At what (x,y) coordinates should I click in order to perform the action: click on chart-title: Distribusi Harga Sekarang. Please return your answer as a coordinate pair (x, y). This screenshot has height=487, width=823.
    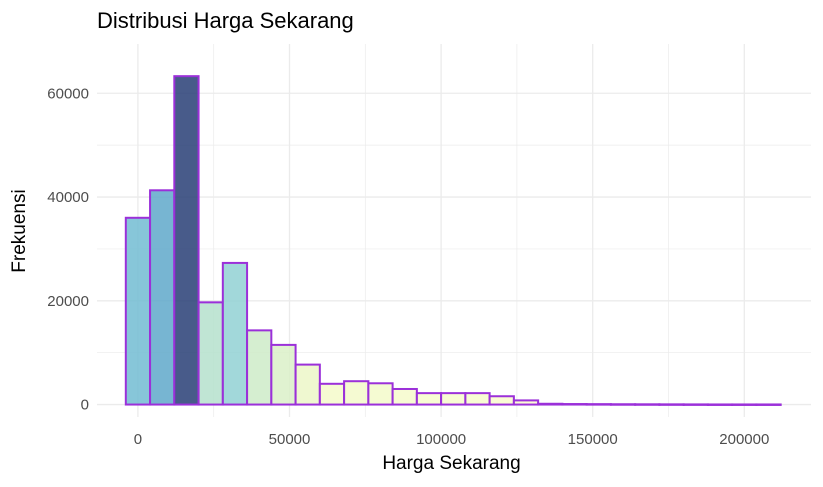
    Looking at the image, I should click on (225, 20).